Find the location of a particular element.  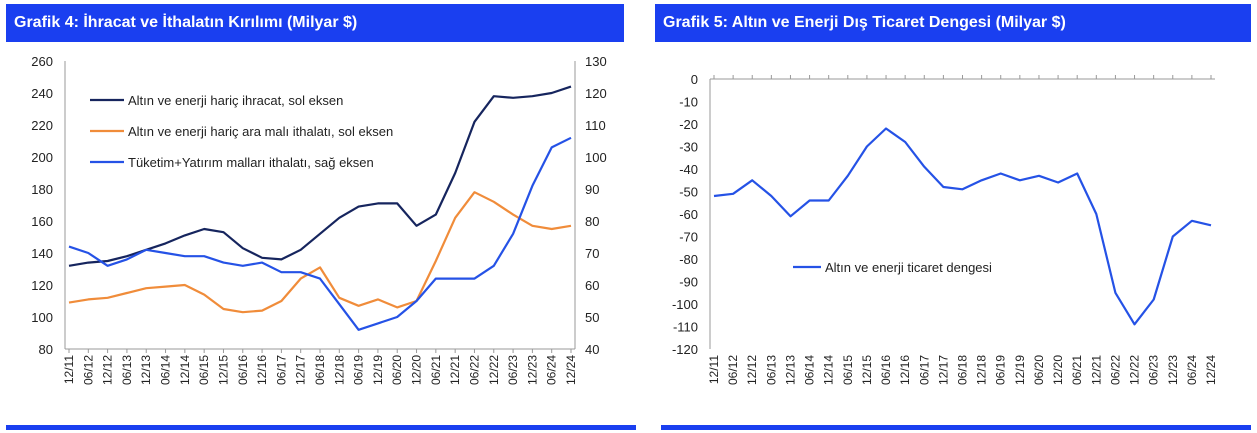

y-tick-label: 0 is located at coordinates (694, 79).